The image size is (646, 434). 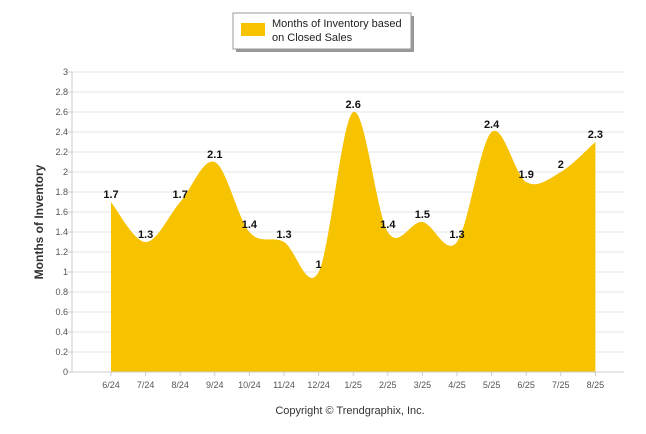 What do you see at coordinates (65, 272) in the screenshot?
I see `y-tick-label: 1` at bounding box center [65, 272].